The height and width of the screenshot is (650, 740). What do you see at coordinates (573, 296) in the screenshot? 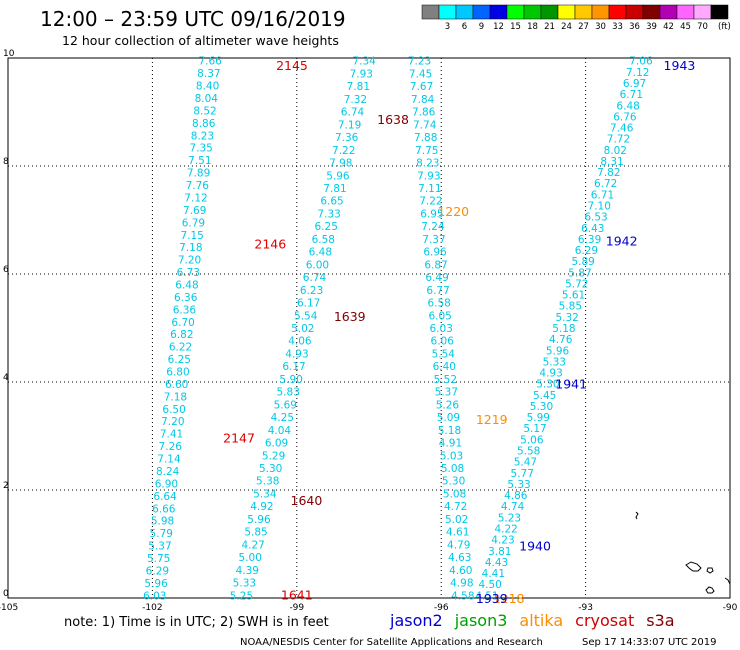
I see `wave-height-value: 5.61` at bounding box center [573, 296].